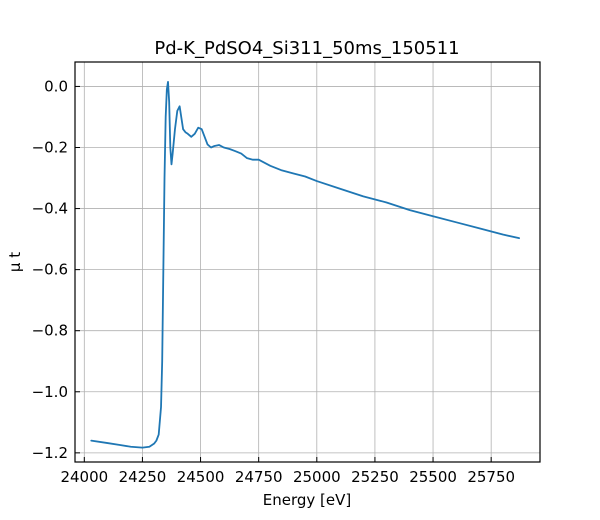  I want to click on x-tick-label: 24000, so click(84, 477).